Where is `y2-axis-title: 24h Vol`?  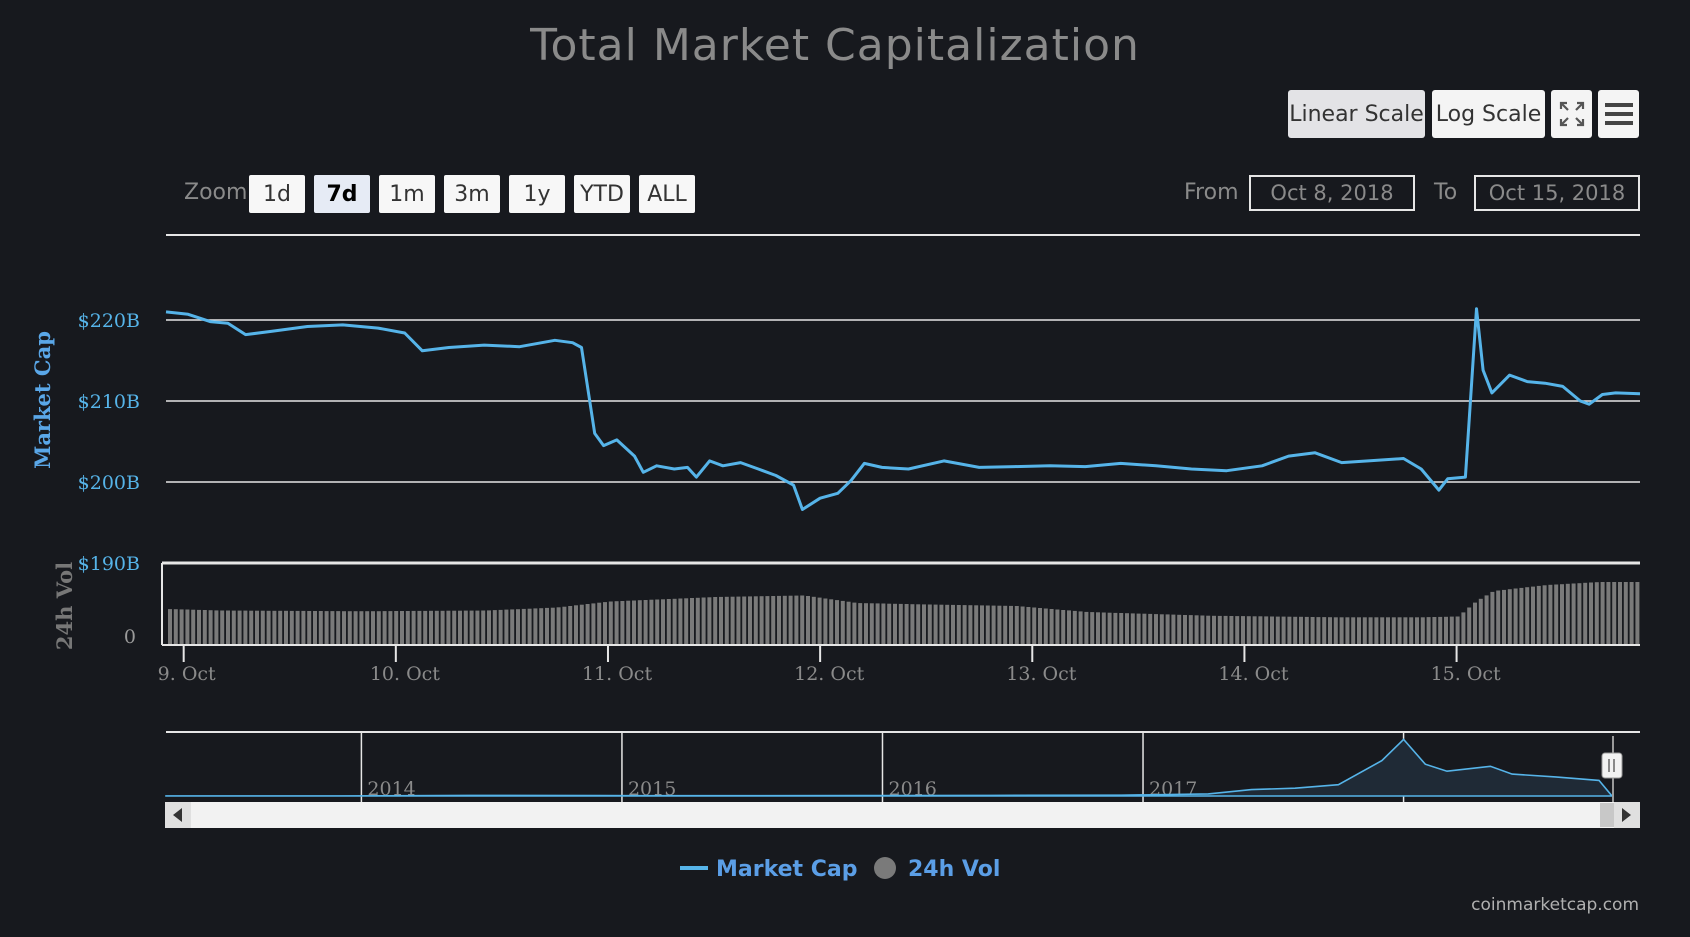
y2-axis-title: 24h Vol is located at coordinates (64, 606).